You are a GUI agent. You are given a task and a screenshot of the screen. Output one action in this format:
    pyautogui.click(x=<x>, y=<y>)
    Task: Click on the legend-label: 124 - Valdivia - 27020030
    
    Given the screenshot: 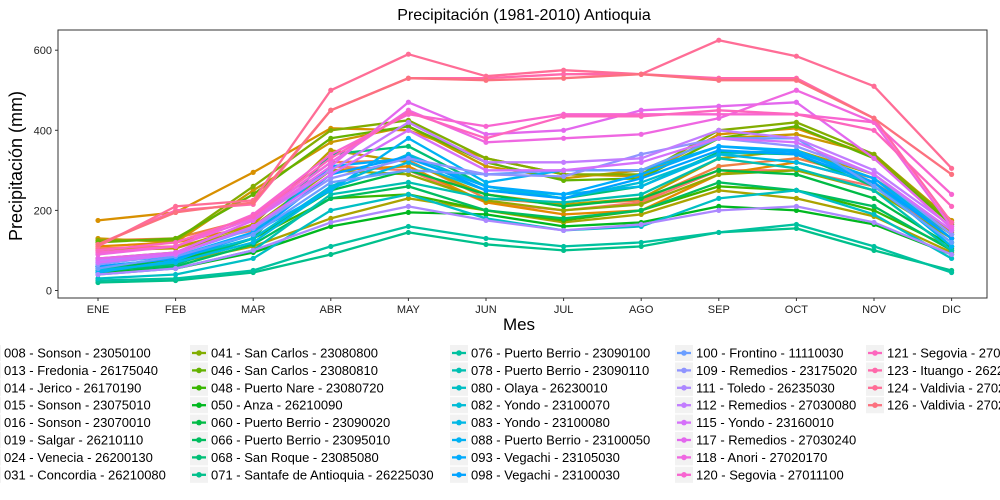 What is the action you would take?
    pyautogui.click(x=943, y=387)
    